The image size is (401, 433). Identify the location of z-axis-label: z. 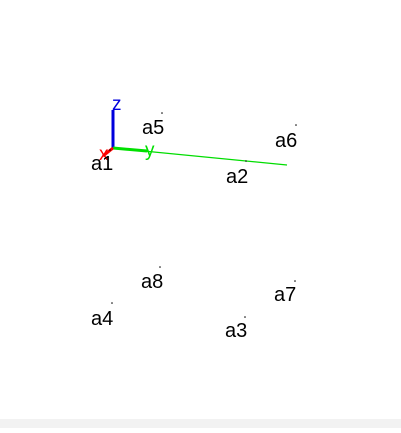
(117, 104).